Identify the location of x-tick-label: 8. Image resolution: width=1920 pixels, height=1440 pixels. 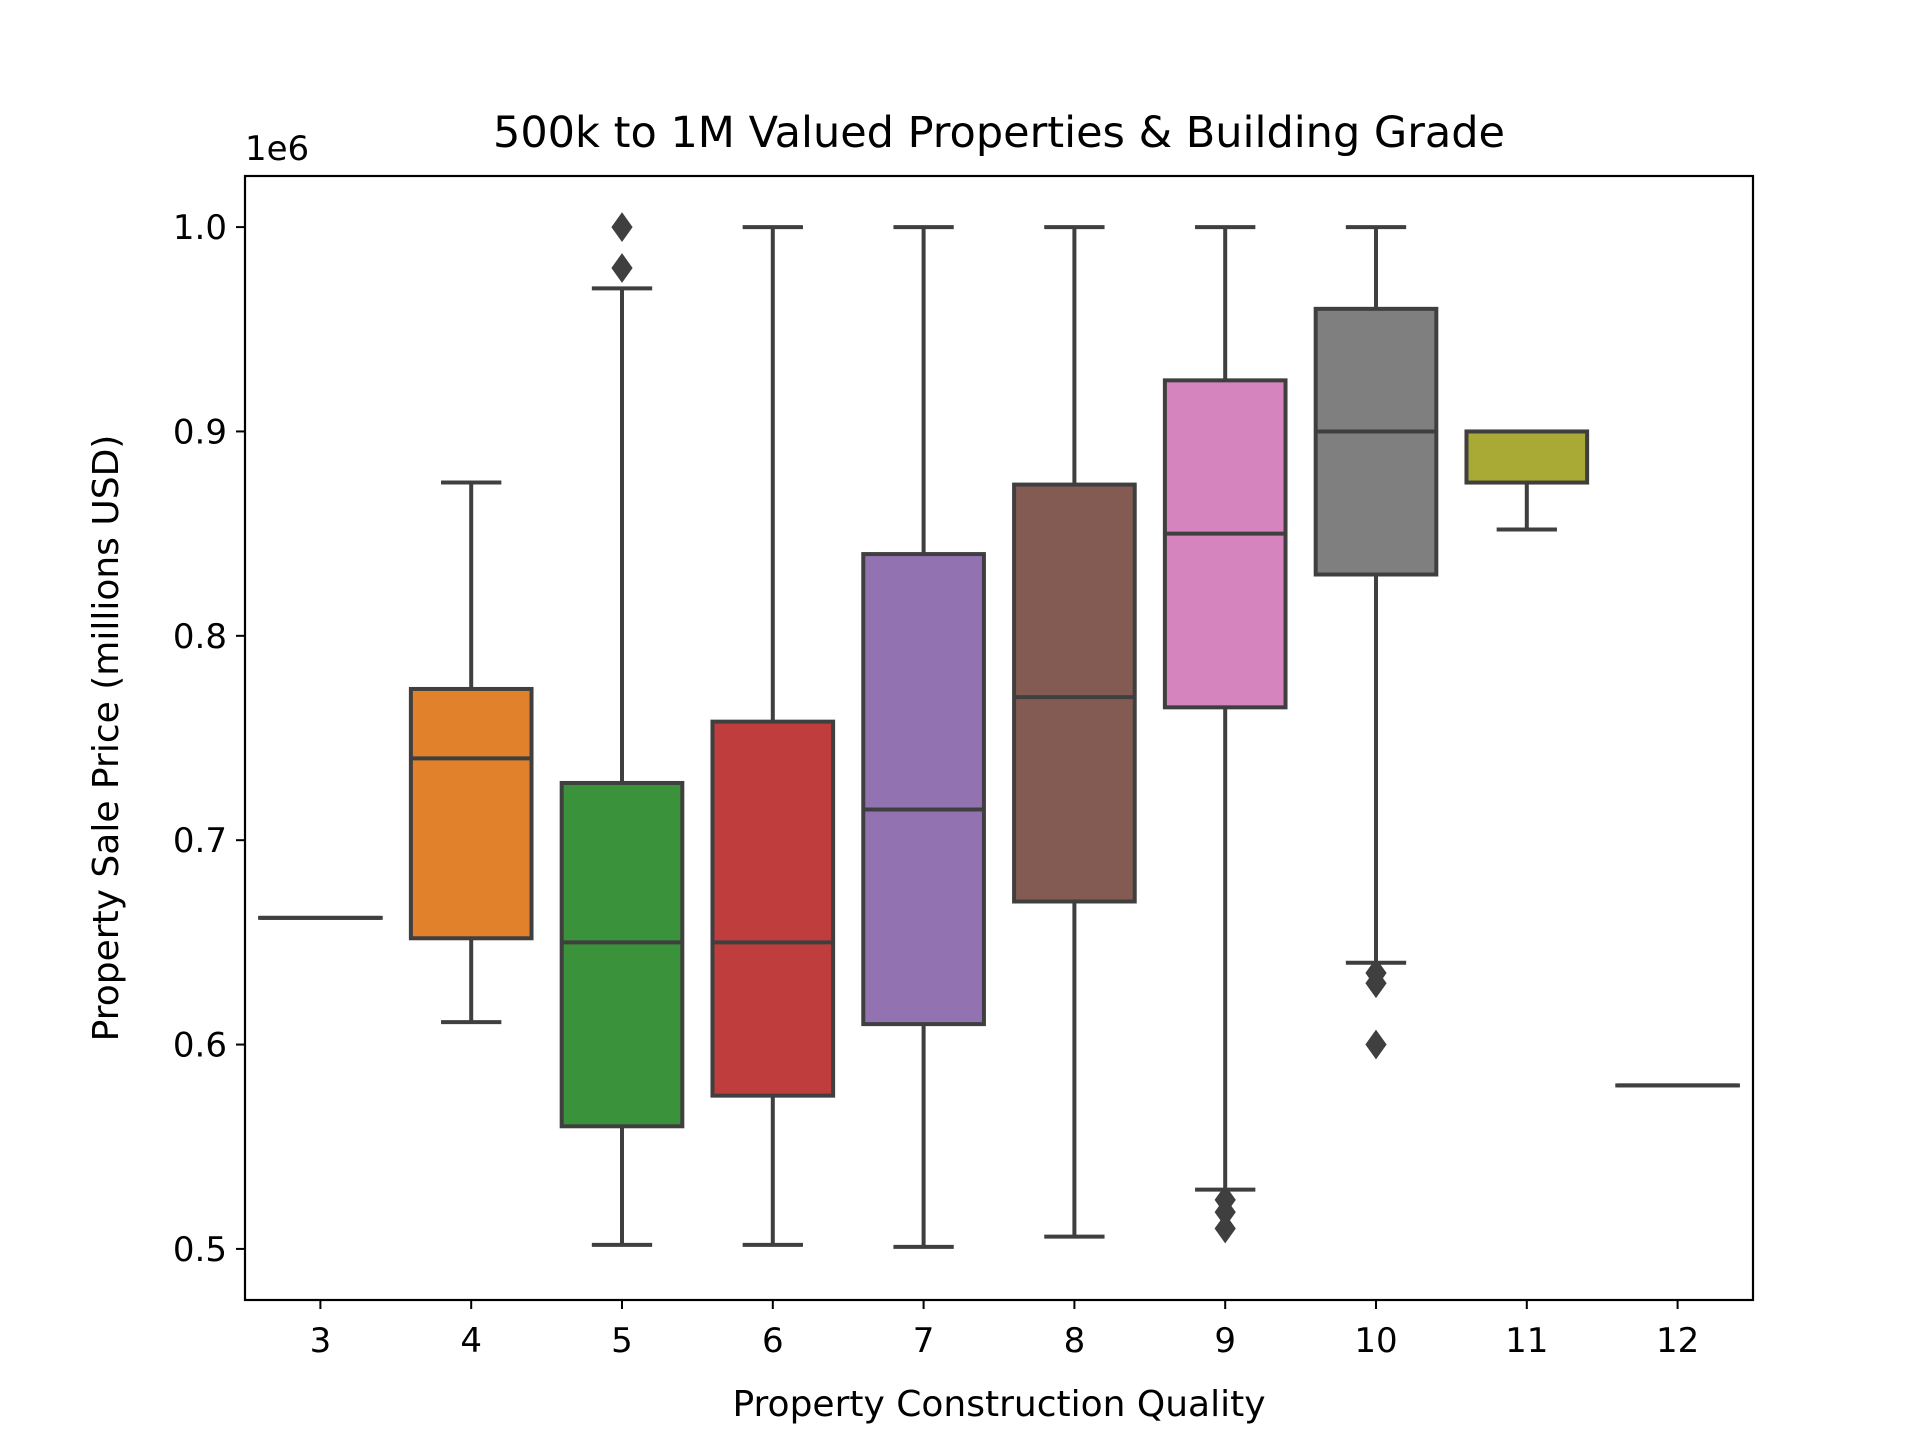
(1075, 1341).